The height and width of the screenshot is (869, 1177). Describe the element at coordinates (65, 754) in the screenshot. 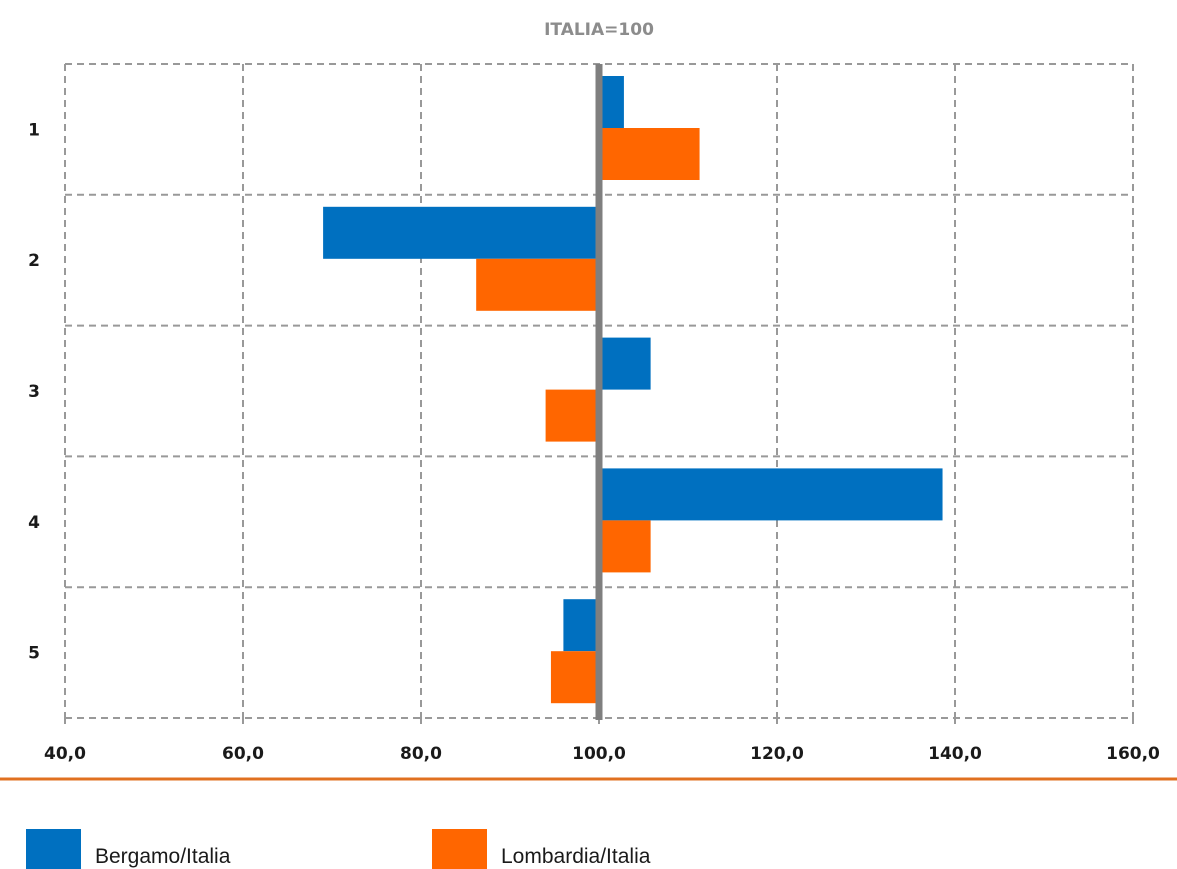

I see `x-tick-label: 40,0` at that location.